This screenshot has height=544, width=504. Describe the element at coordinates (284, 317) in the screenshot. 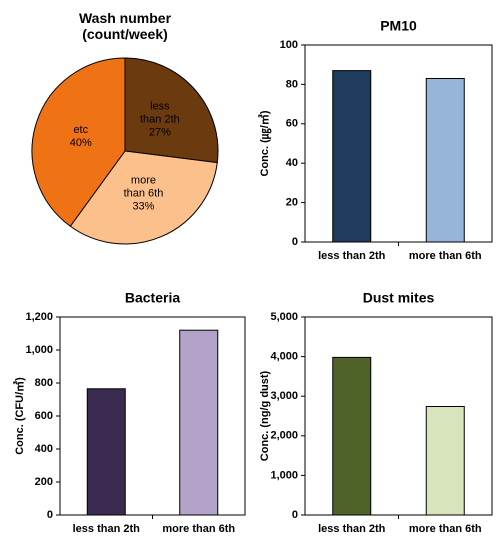

I see `y-tick-label: 5,000` at that location.